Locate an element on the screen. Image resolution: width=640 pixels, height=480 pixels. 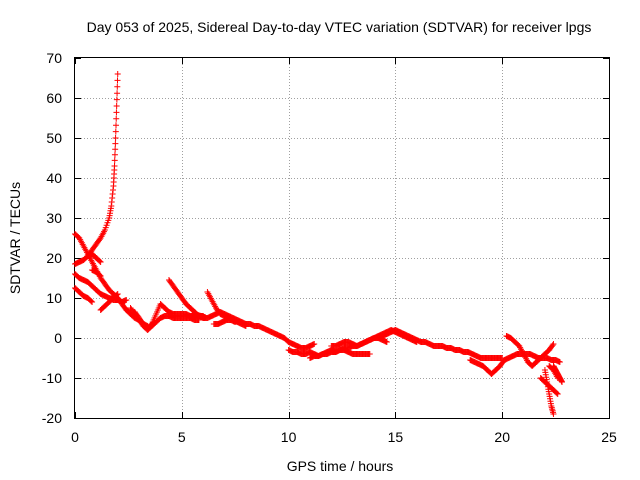
x-tick-label: 25 is located at coordinates (609, 437).